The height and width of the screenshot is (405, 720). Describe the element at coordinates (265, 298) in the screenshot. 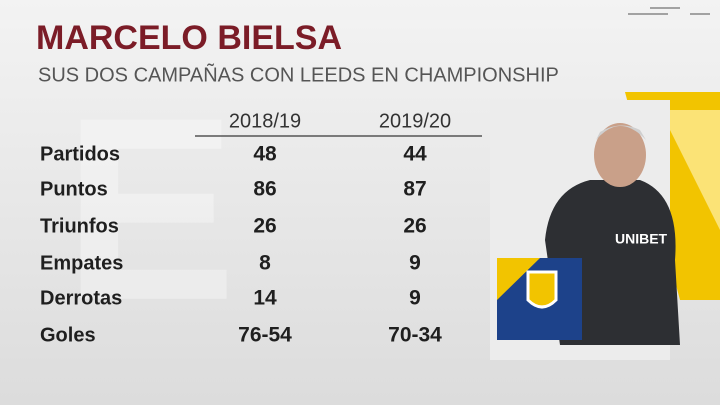

I see `cell-value: 14` at that location.